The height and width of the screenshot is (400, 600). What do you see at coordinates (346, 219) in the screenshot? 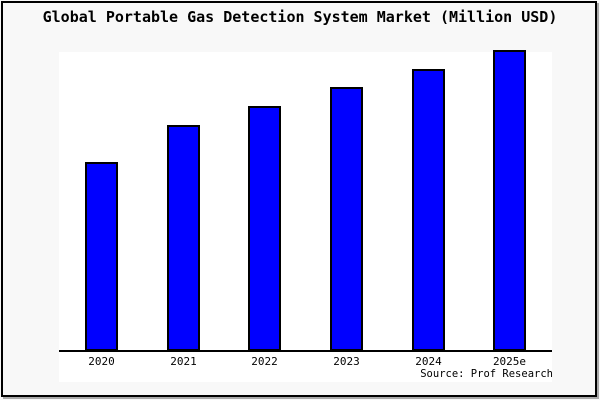
I see `bar-2023` at bounding box center [346, 219].